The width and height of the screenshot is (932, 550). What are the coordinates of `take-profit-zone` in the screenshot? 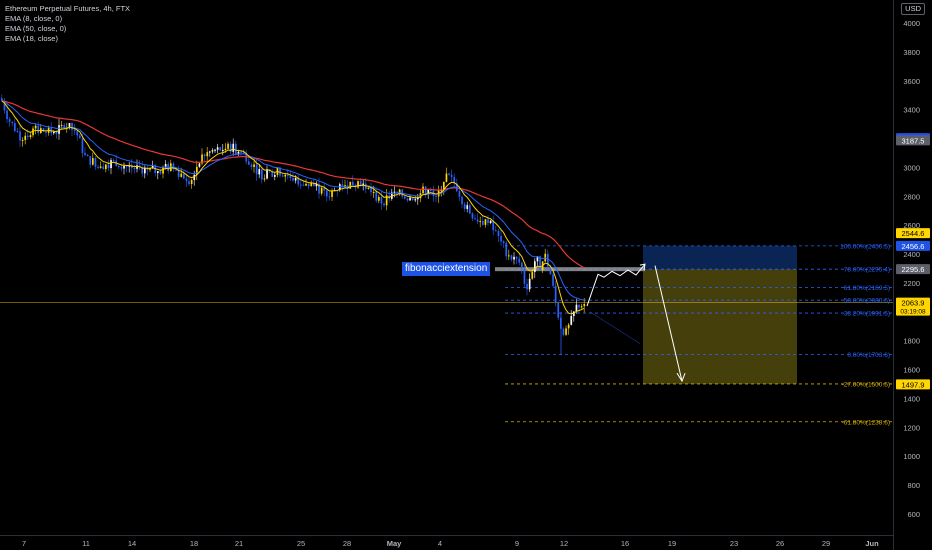 It's located at (720, 326).